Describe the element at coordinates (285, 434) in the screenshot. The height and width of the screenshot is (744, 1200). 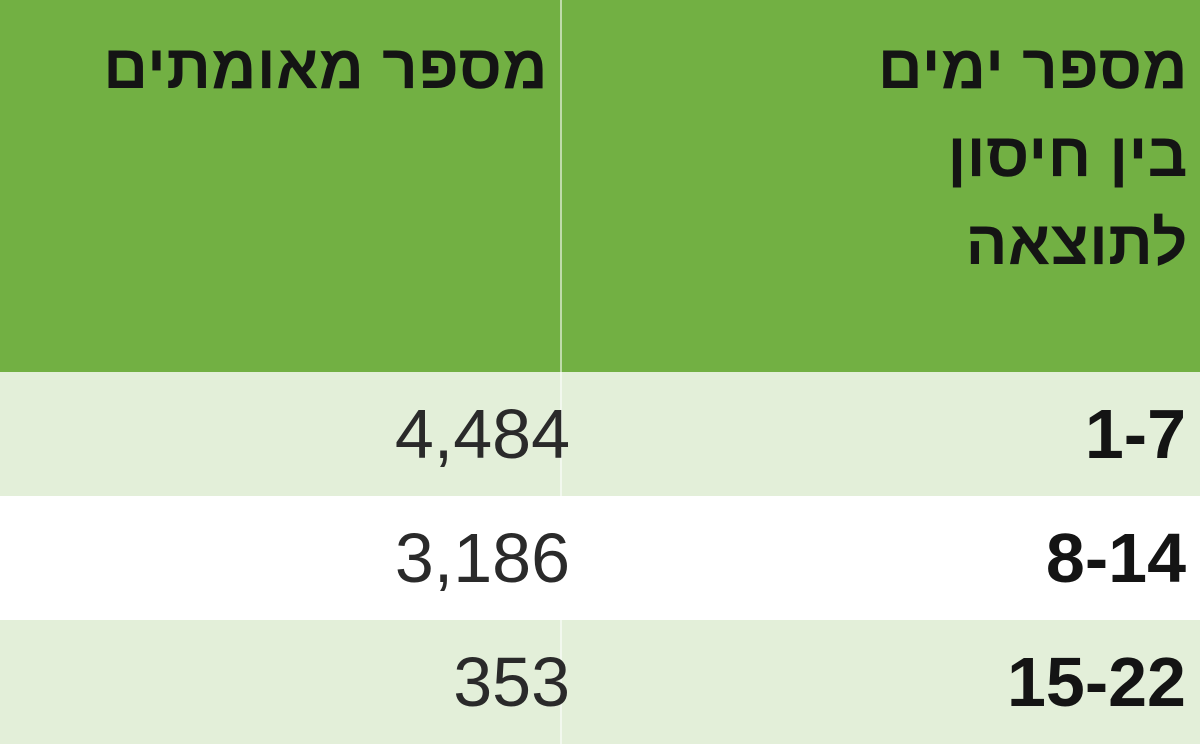
I see `confirmed-count-cell: 4,484` at that location.